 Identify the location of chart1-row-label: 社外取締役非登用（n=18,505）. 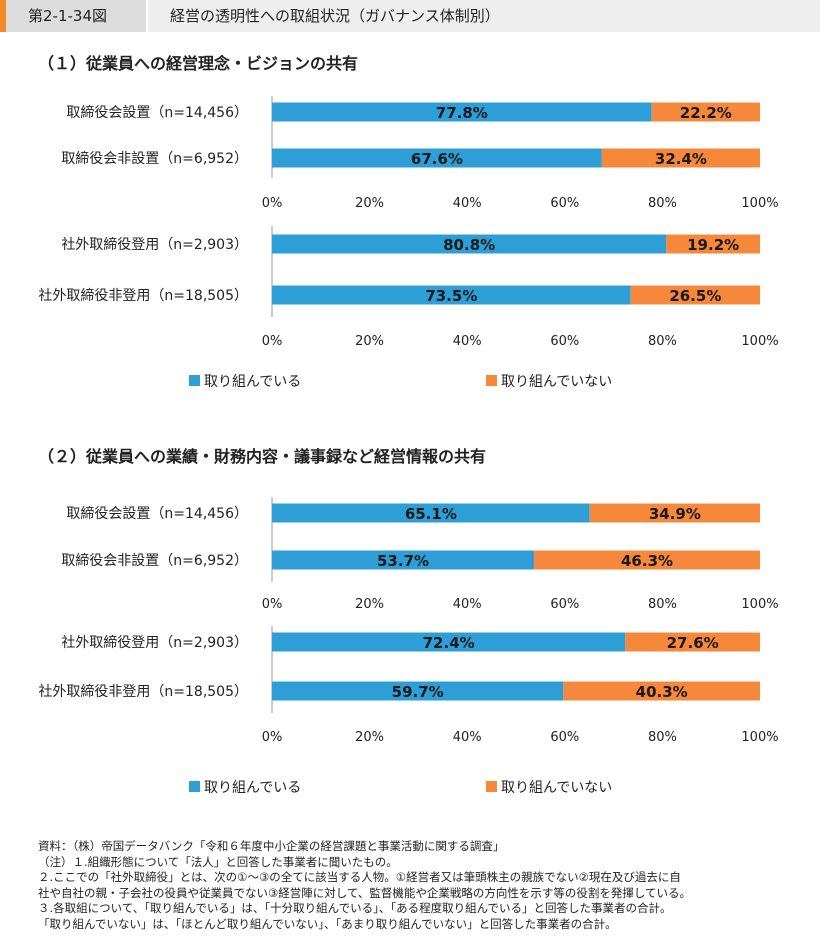
(143, 295).